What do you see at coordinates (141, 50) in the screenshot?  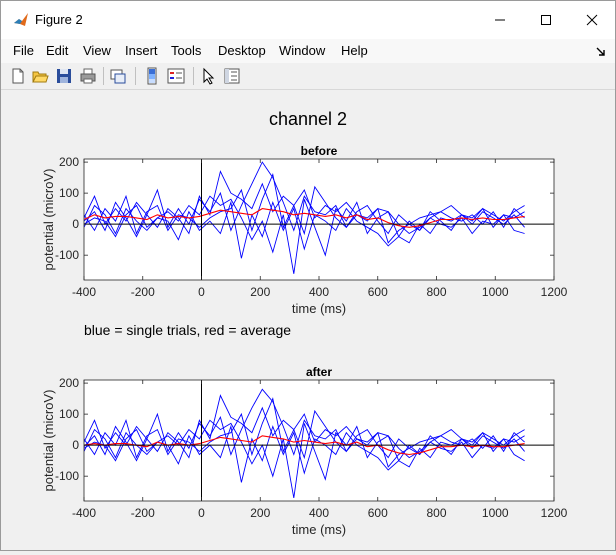 I see `menu-insert: Insert` at bounding box center [141, 50].